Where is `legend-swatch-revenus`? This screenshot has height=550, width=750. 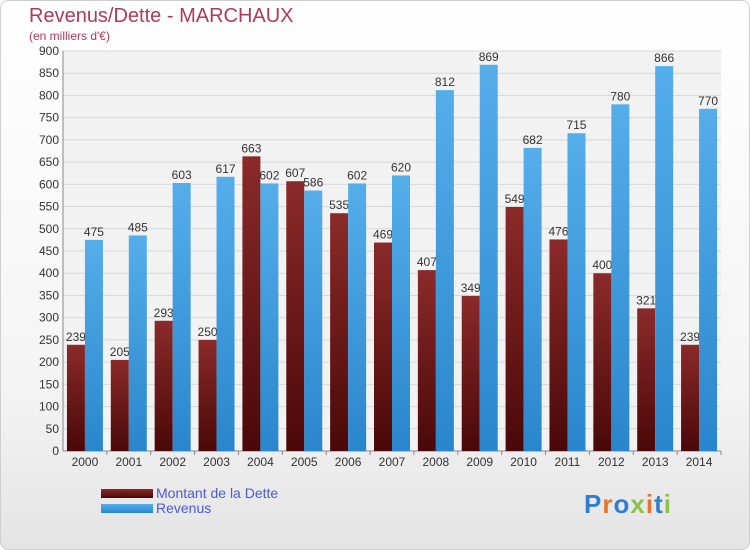 legend-swatch-revenus is located at coordinates (127, 508).